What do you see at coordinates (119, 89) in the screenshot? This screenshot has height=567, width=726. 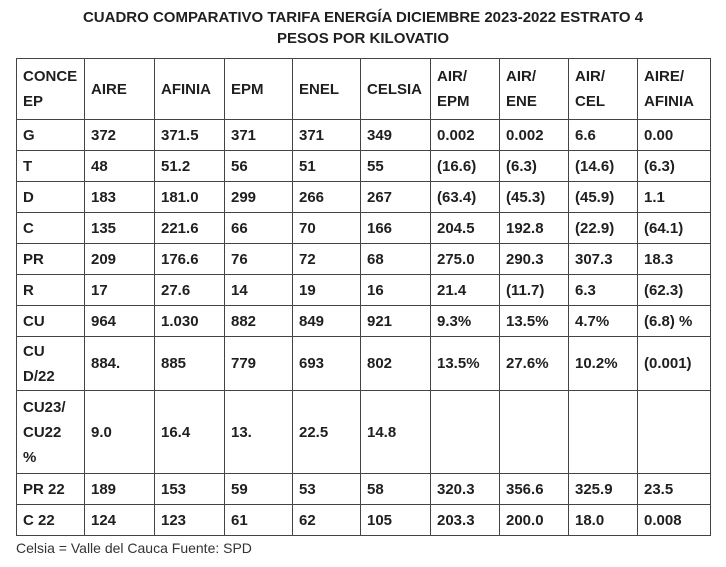 I see `header-cell: AIRE` at bounding box center [119, 89].